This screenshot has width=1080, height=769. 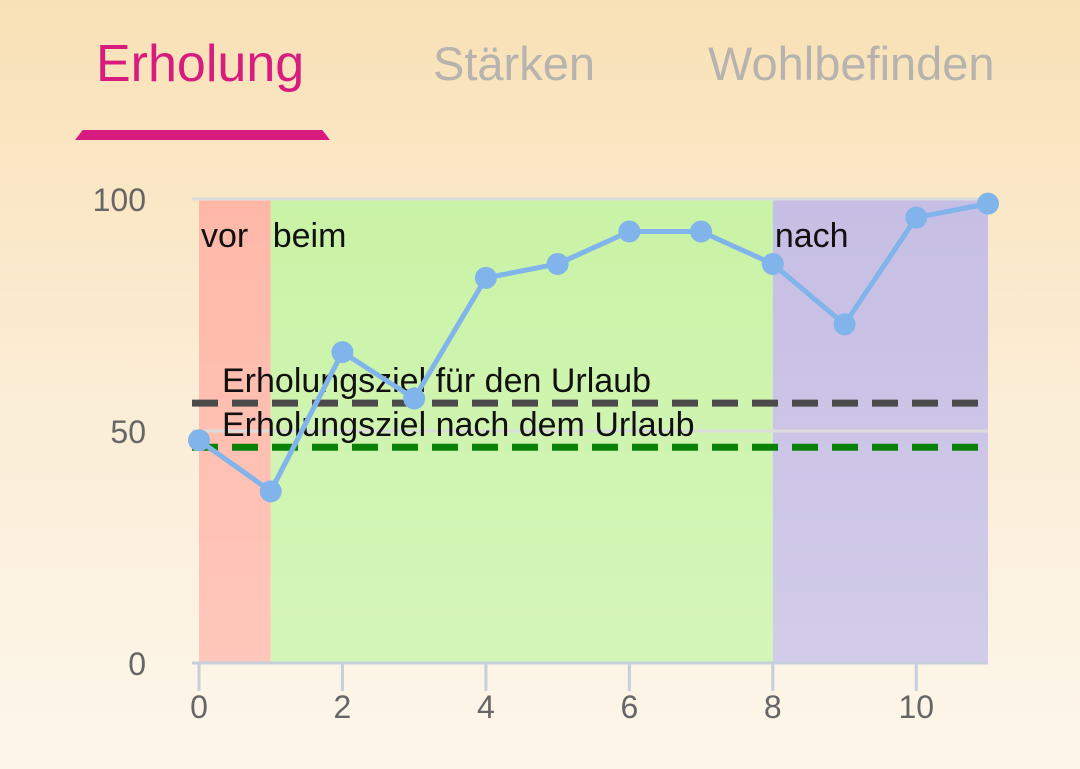 What do you see at coordinates (436, 381) in the screenshot?
I see `reference-label-1: Erholungsziel für den Urlaub` at bounding box center [436, 381].